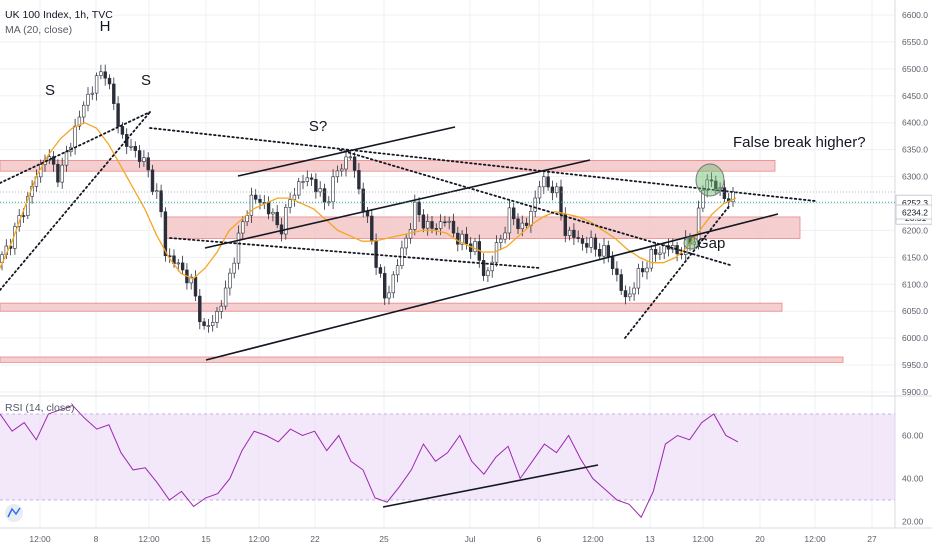 The height and width of the screenshot is (555, 932). What do you see at coordinates (915, 365) in the screenshot?
I see `price-tick-13: 5950.0` at bounding box center [915, 365].